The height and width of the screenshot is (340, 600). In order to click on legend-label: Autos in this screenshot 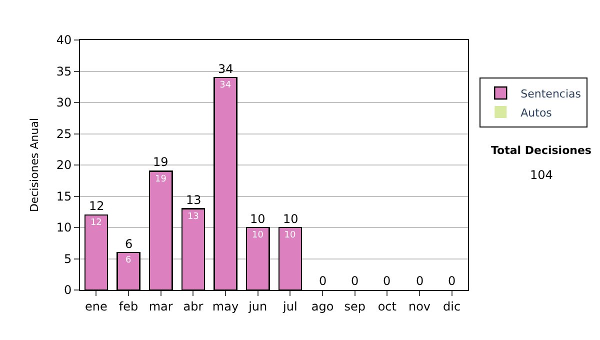, I will do `click(536, 113)`.